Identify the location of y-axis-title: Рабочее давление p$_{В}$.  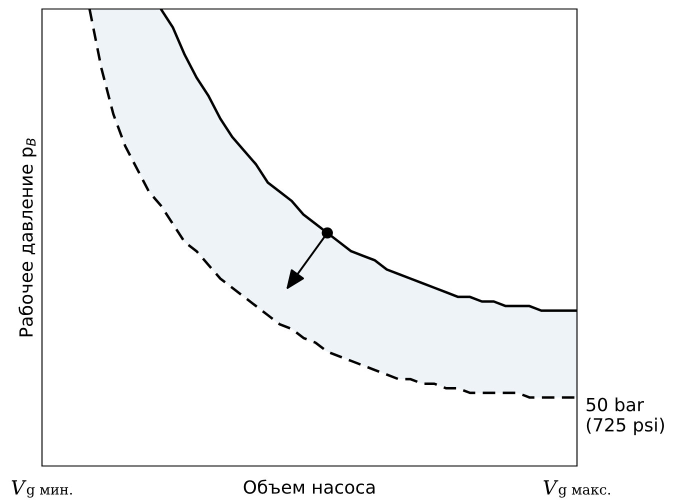
(27, 237).